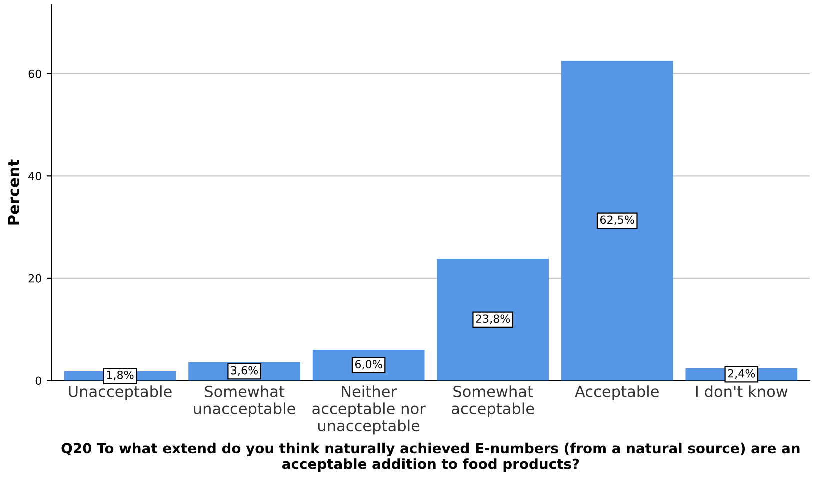 This screenshot has width=824, height=485. Describe the element at coordinates (39, 381) in the screenshot. I see `y-tick-label: 0` at that location.